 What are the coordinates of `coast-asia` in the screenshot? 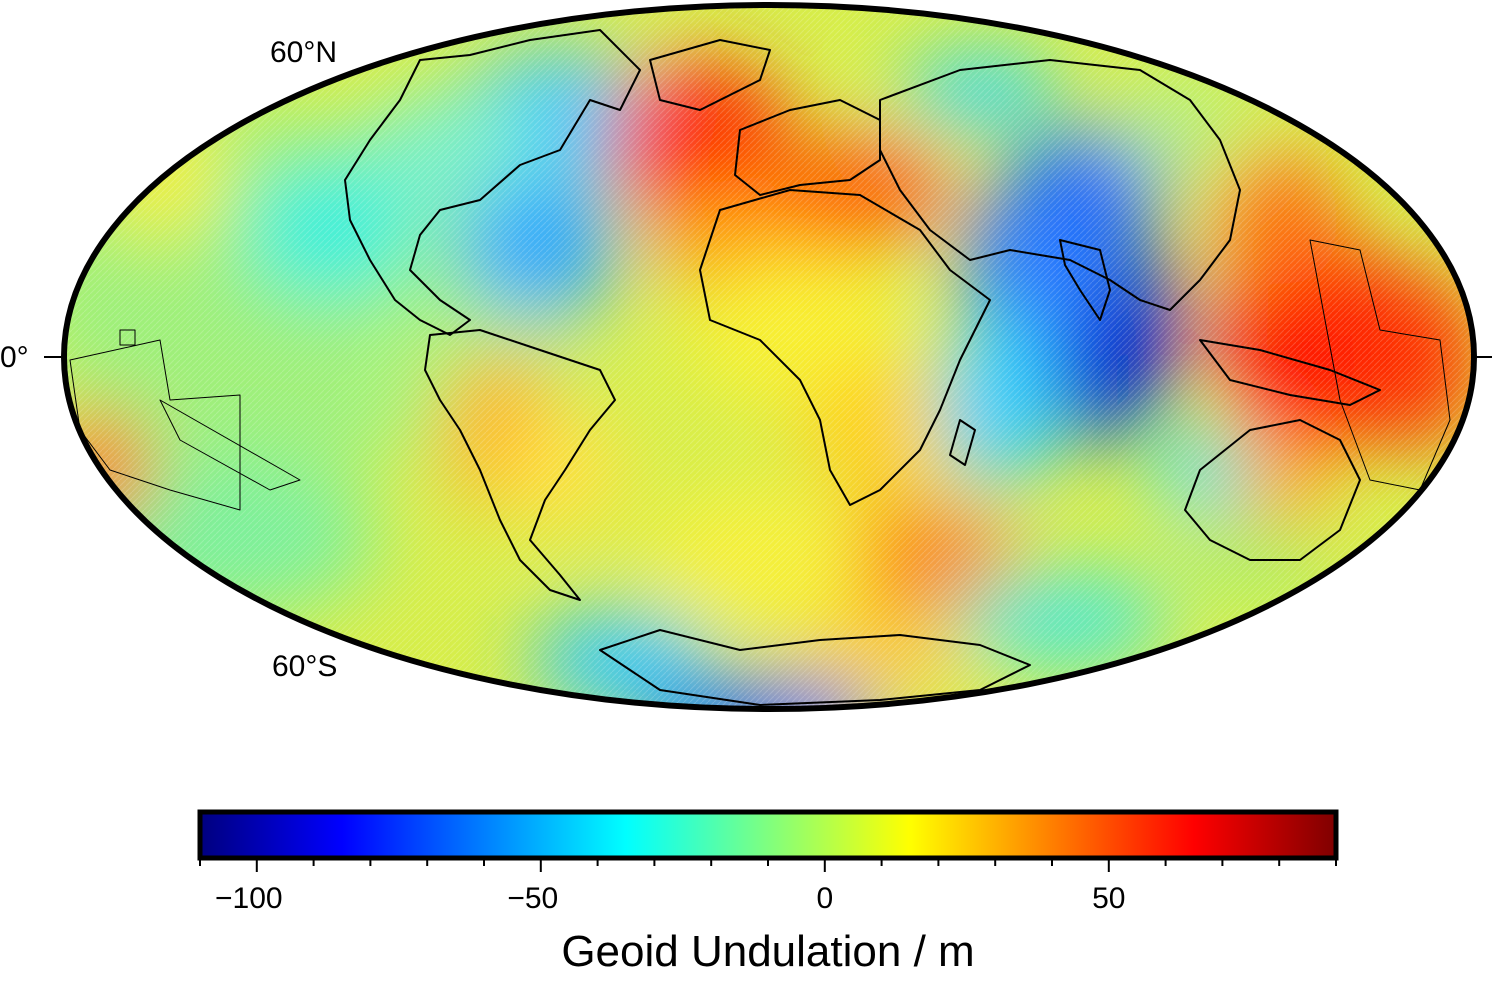 It's located at (1060, 185).